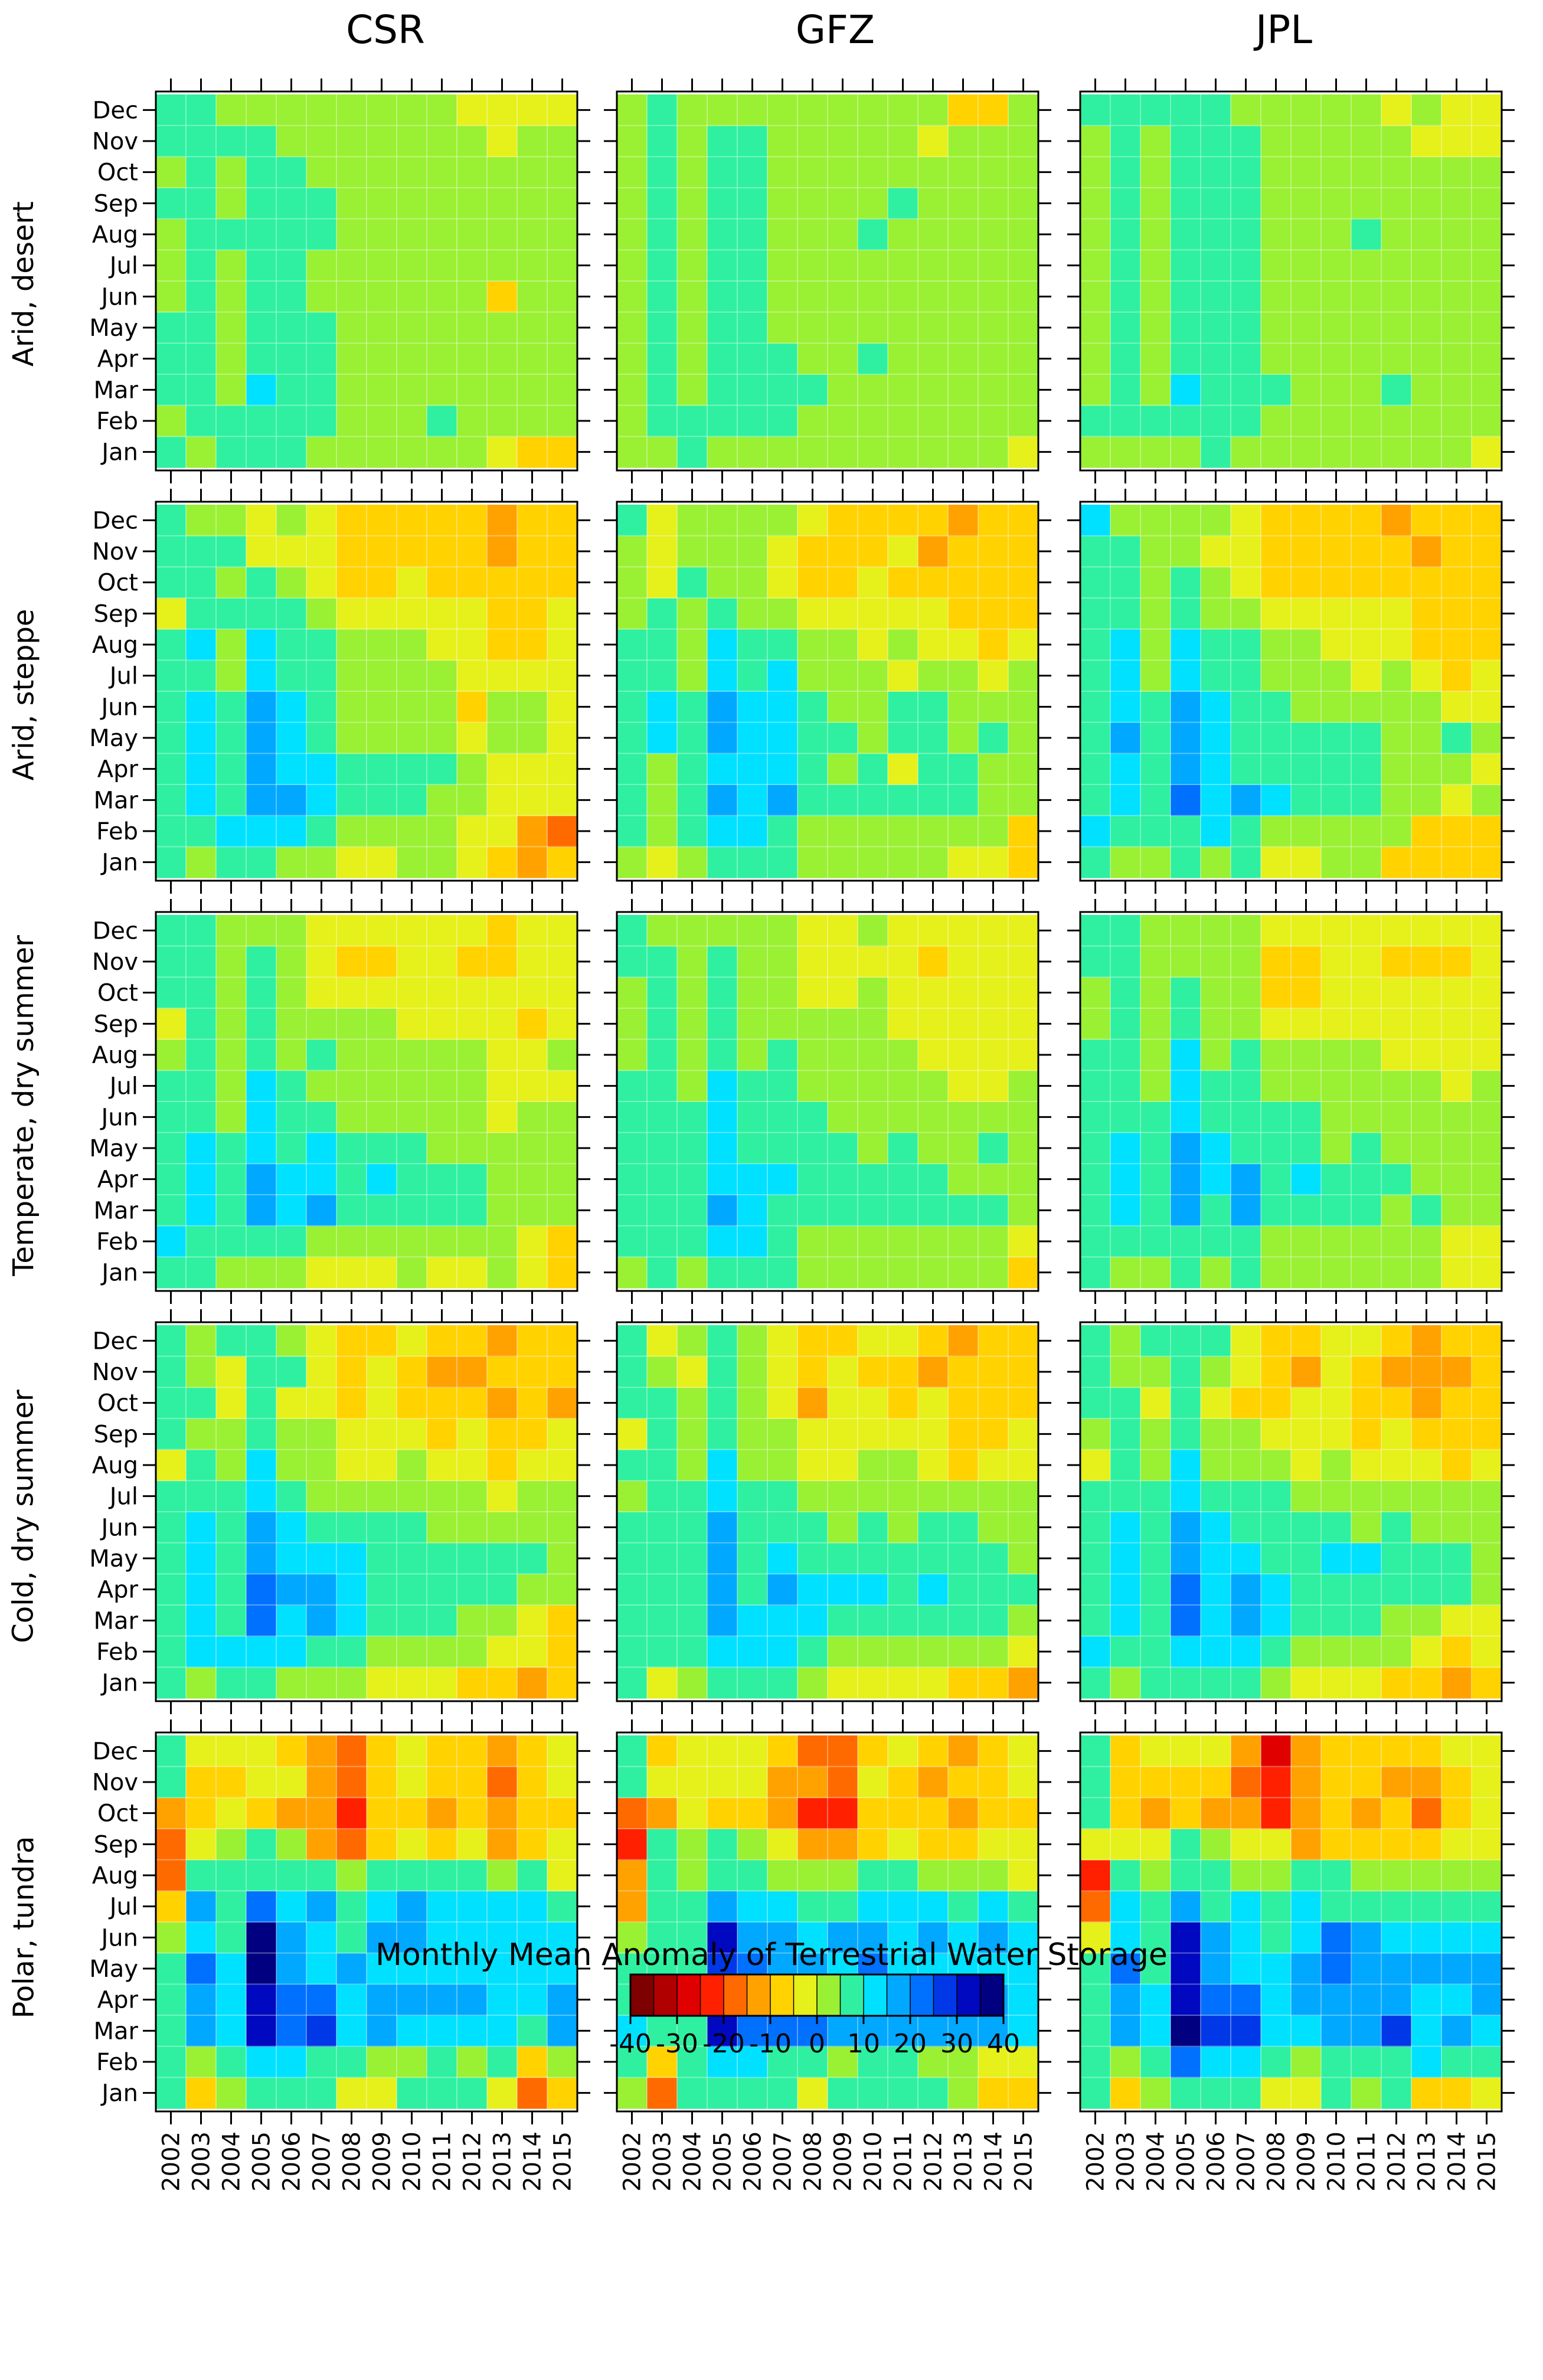 The width and height of the screenshot is (1543, 2380). What do you see at coordinates (119, 1938) in the screenshot?
I see `y-tick-label: Jun` at bounding box center [119, 1938].